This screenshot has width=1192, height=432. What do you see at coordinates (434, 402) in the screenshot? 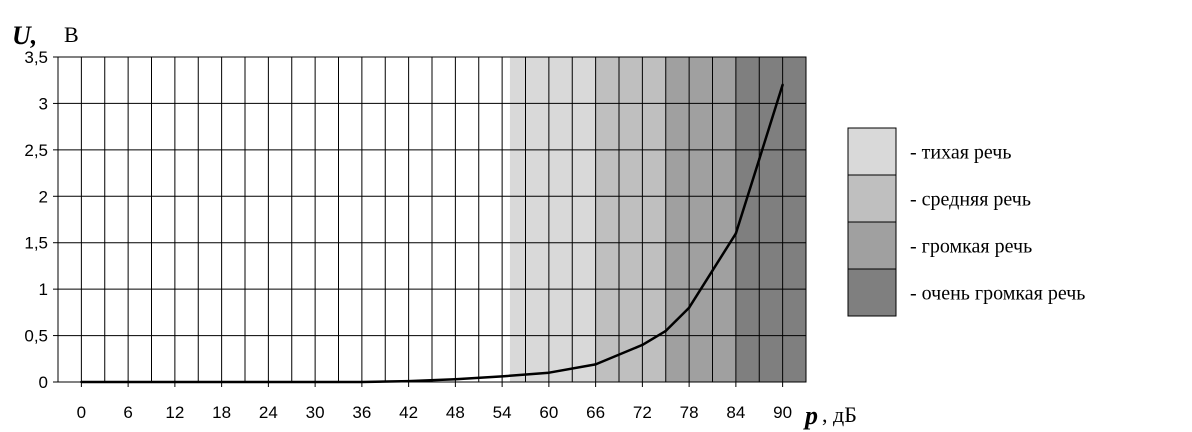
I see `x-tick-labels: 0 6 12 18 24 30 36 42 48 54 60 66 72 78 84 90` at bounding box center [434, 402].